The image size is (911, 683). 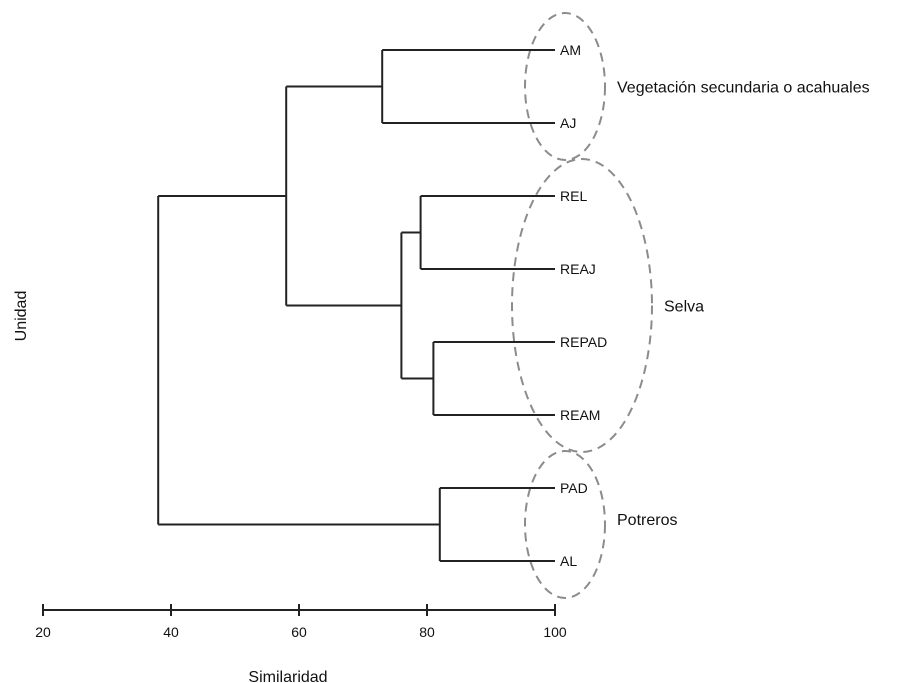 What do you see at coordinates (21, 316) in the screenshot?
I see `y-axis-label: Unidad` at bounding box center [21, 316].